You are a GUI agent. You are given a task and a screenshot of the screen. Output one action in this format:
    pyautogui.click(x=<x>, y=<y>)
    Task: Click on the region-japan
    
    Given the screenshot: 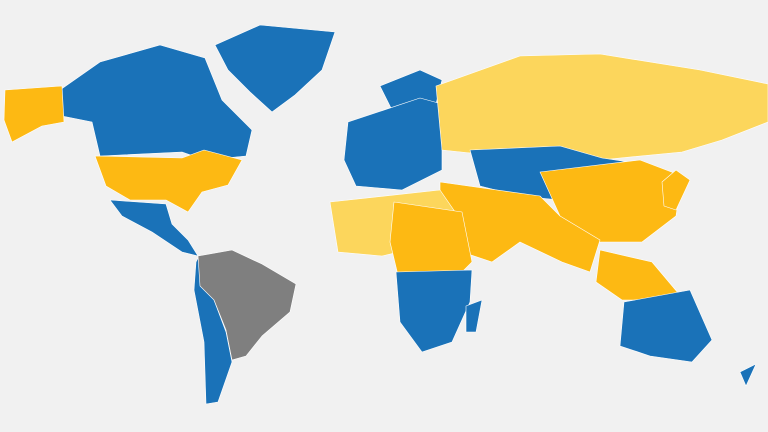 What is the action you would take?
    pyautogui.click(x=676, y=190)
    